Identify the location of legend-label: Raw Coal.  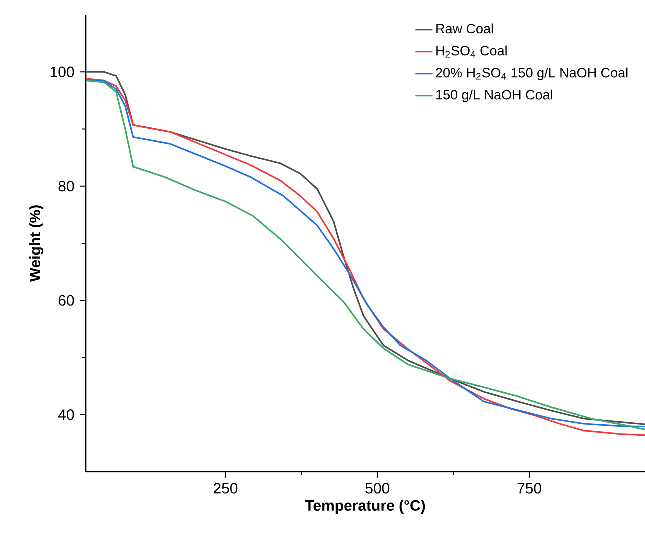
(465, 29).